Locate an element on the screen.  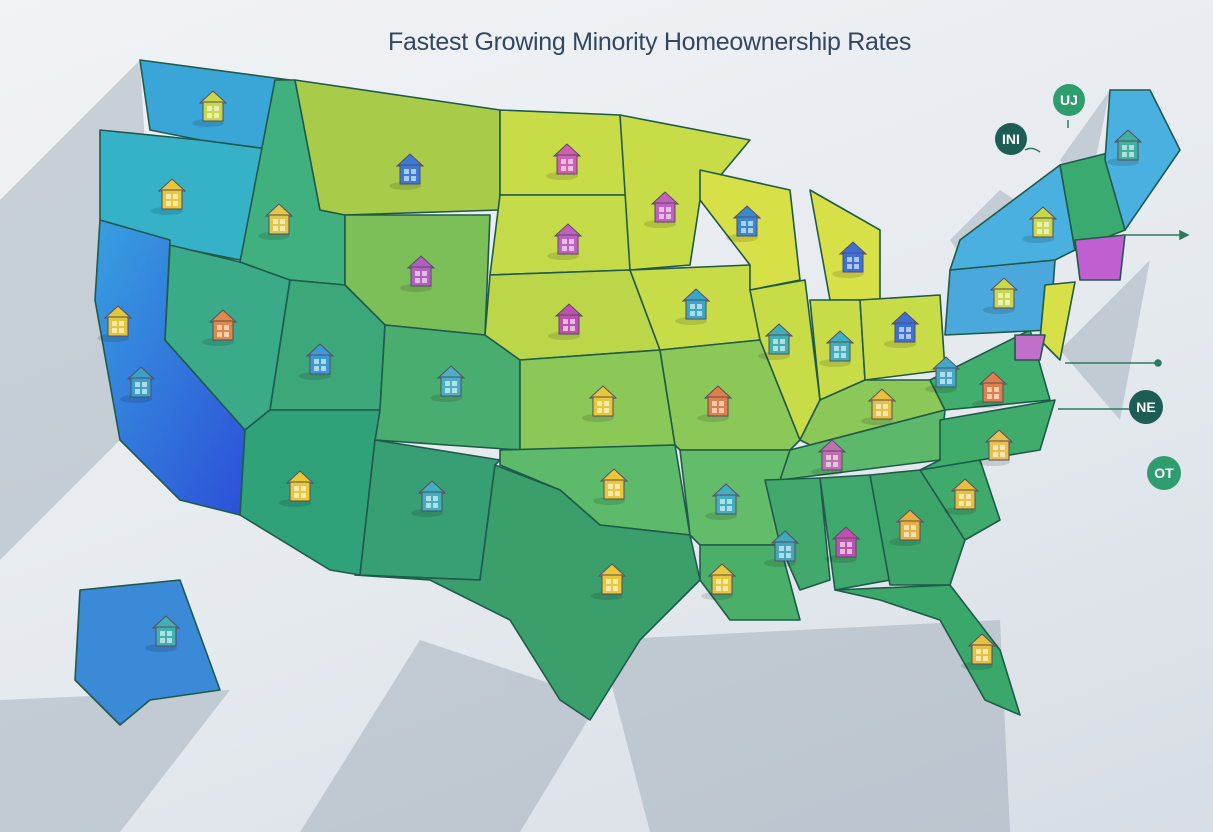
state-me is located at coordinates (1142, 160).